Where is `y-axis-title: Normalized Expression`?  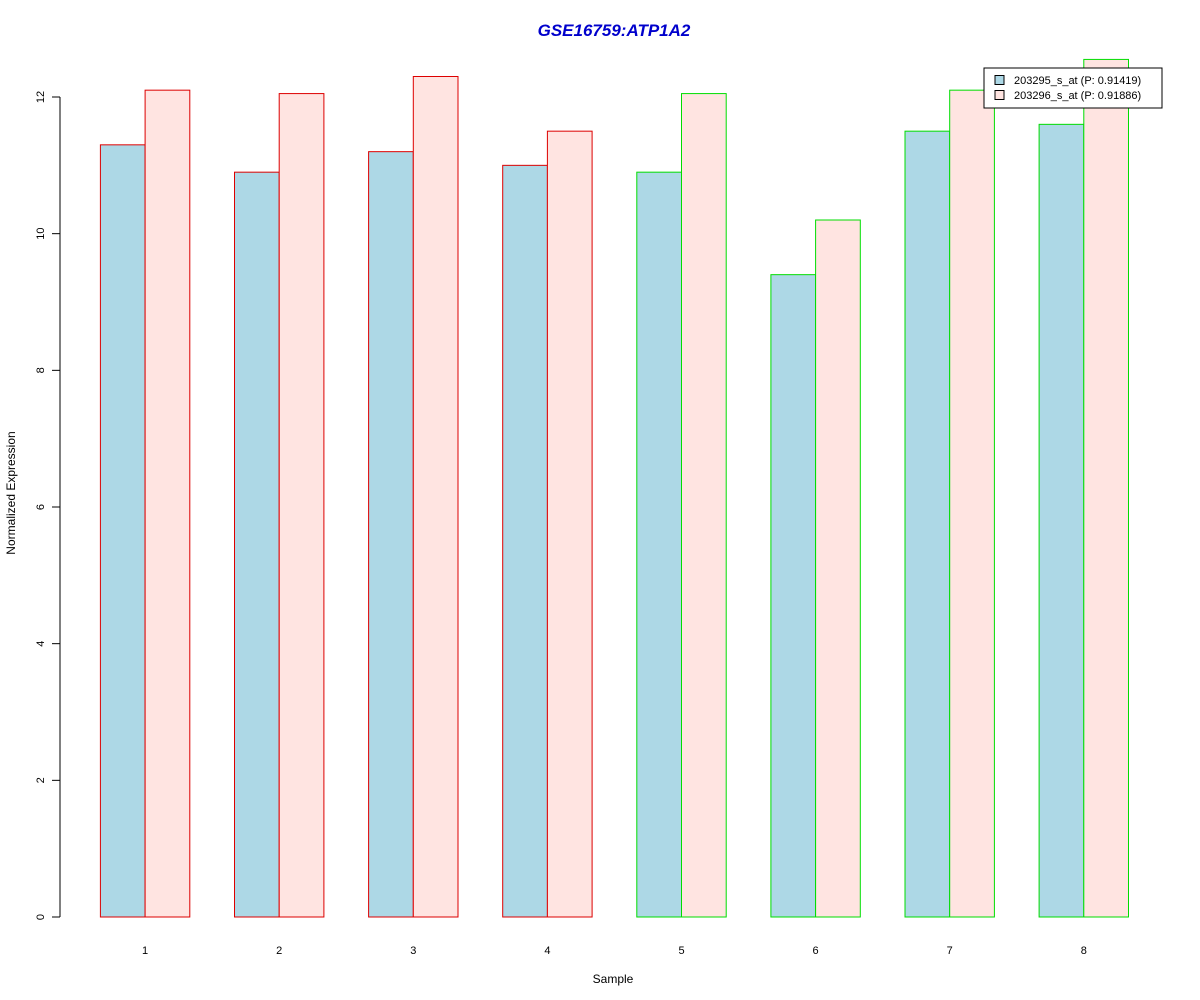 y-axis-title: Normalized Expression is located at coordinates (11, 492).